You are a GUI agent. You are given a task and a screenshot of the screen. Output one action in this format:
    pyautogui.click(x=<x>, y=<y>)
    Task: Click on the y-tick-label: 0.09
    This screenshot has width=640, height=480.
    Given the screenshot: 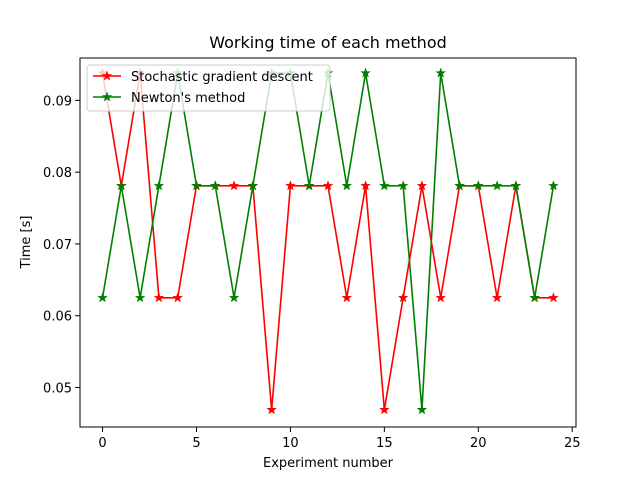 What is the action you would take?
    pyautogui.click(x=57, y=101)
    